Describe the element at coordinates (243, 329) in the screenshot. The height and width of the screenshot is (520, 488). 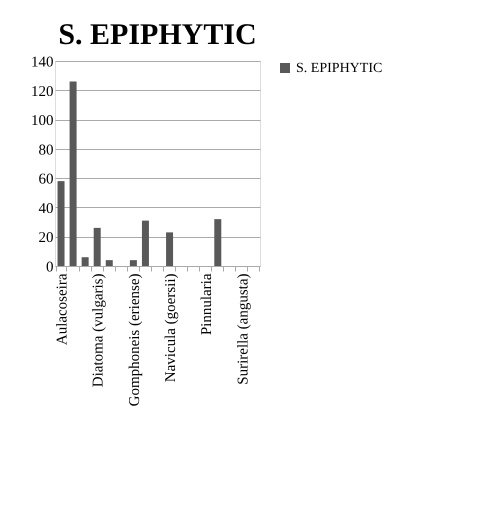
I see `x-tick-label: Surirella (angusta)` at that location.